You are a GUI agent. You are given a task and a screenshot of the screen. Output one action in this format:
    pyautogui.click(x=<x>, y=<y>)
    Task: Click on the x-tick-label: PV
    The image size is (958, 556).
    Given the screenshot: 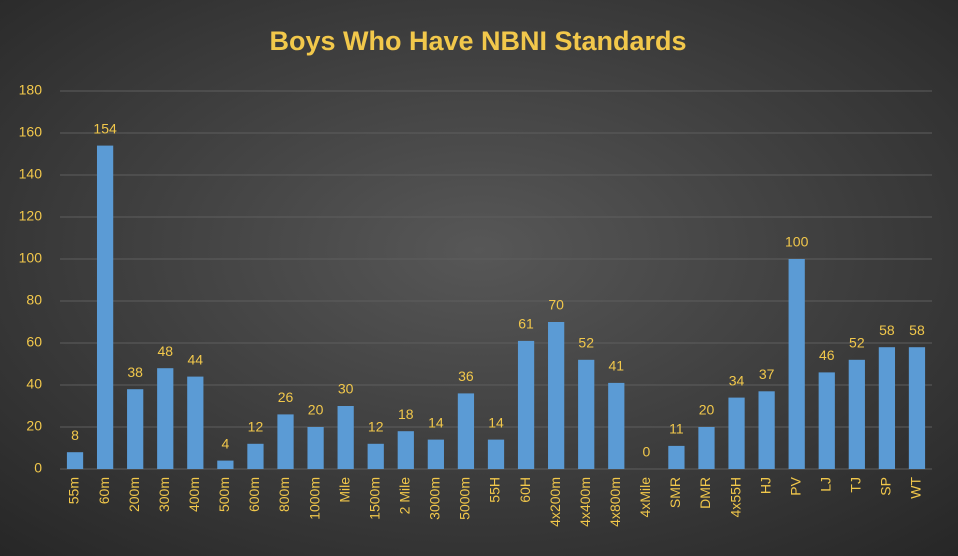 What is the action you would take?
    pyautogui.click(x=795, y=485)
    